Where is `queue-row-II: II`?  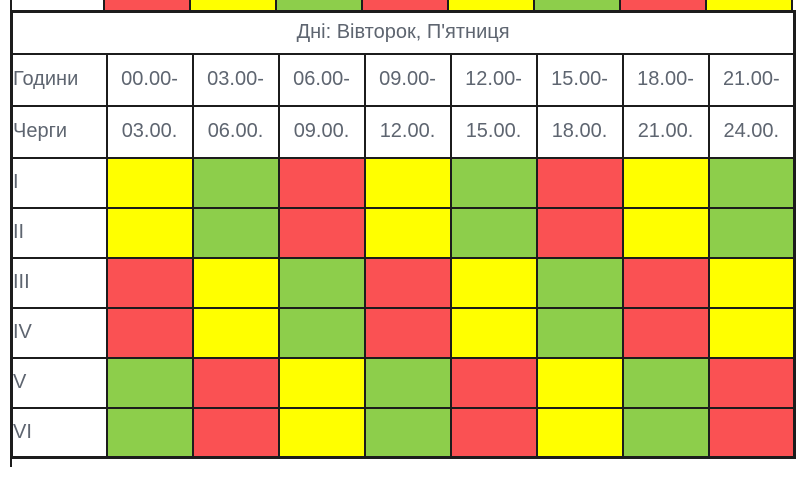
queue-row-II: II is located at coordinates (403, 232).